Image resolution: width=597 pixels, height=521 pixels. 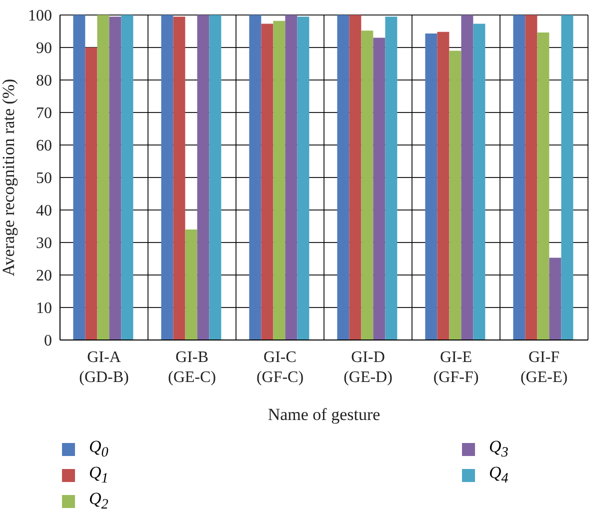 What do you see at coordinates (280, 367) in the screenshot?
I see `x-tick-label: GI-C (GF-C)` at bounding box center [280, 367].